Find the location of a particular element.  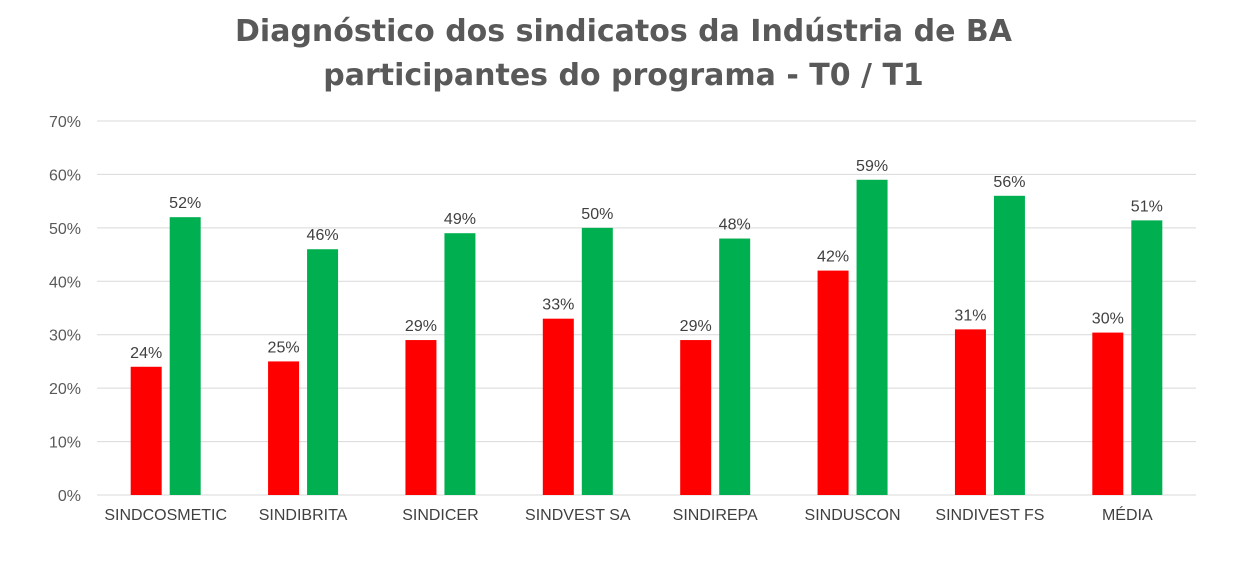

y-tick-label: 30% is located at coordinates (65, 336).